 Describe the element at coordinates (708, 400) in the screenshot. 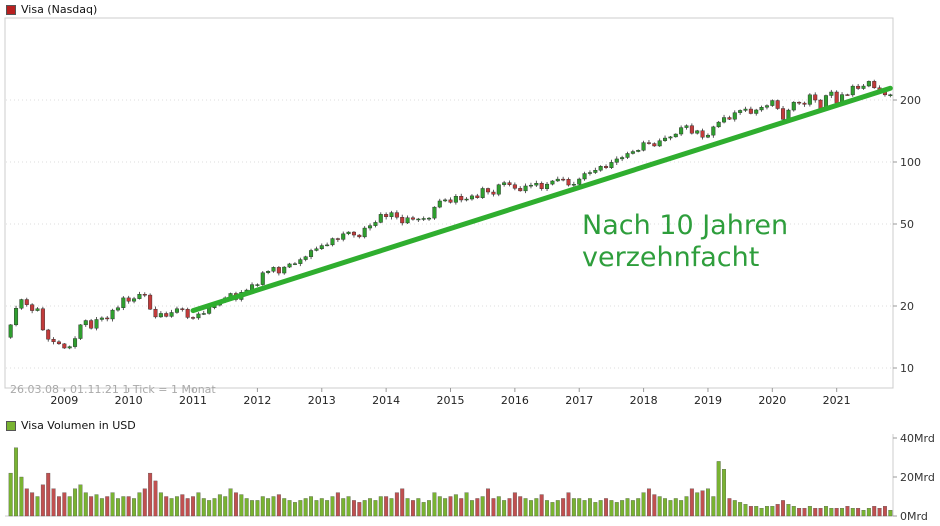

I see `year-axis-label: 2019` at that location.